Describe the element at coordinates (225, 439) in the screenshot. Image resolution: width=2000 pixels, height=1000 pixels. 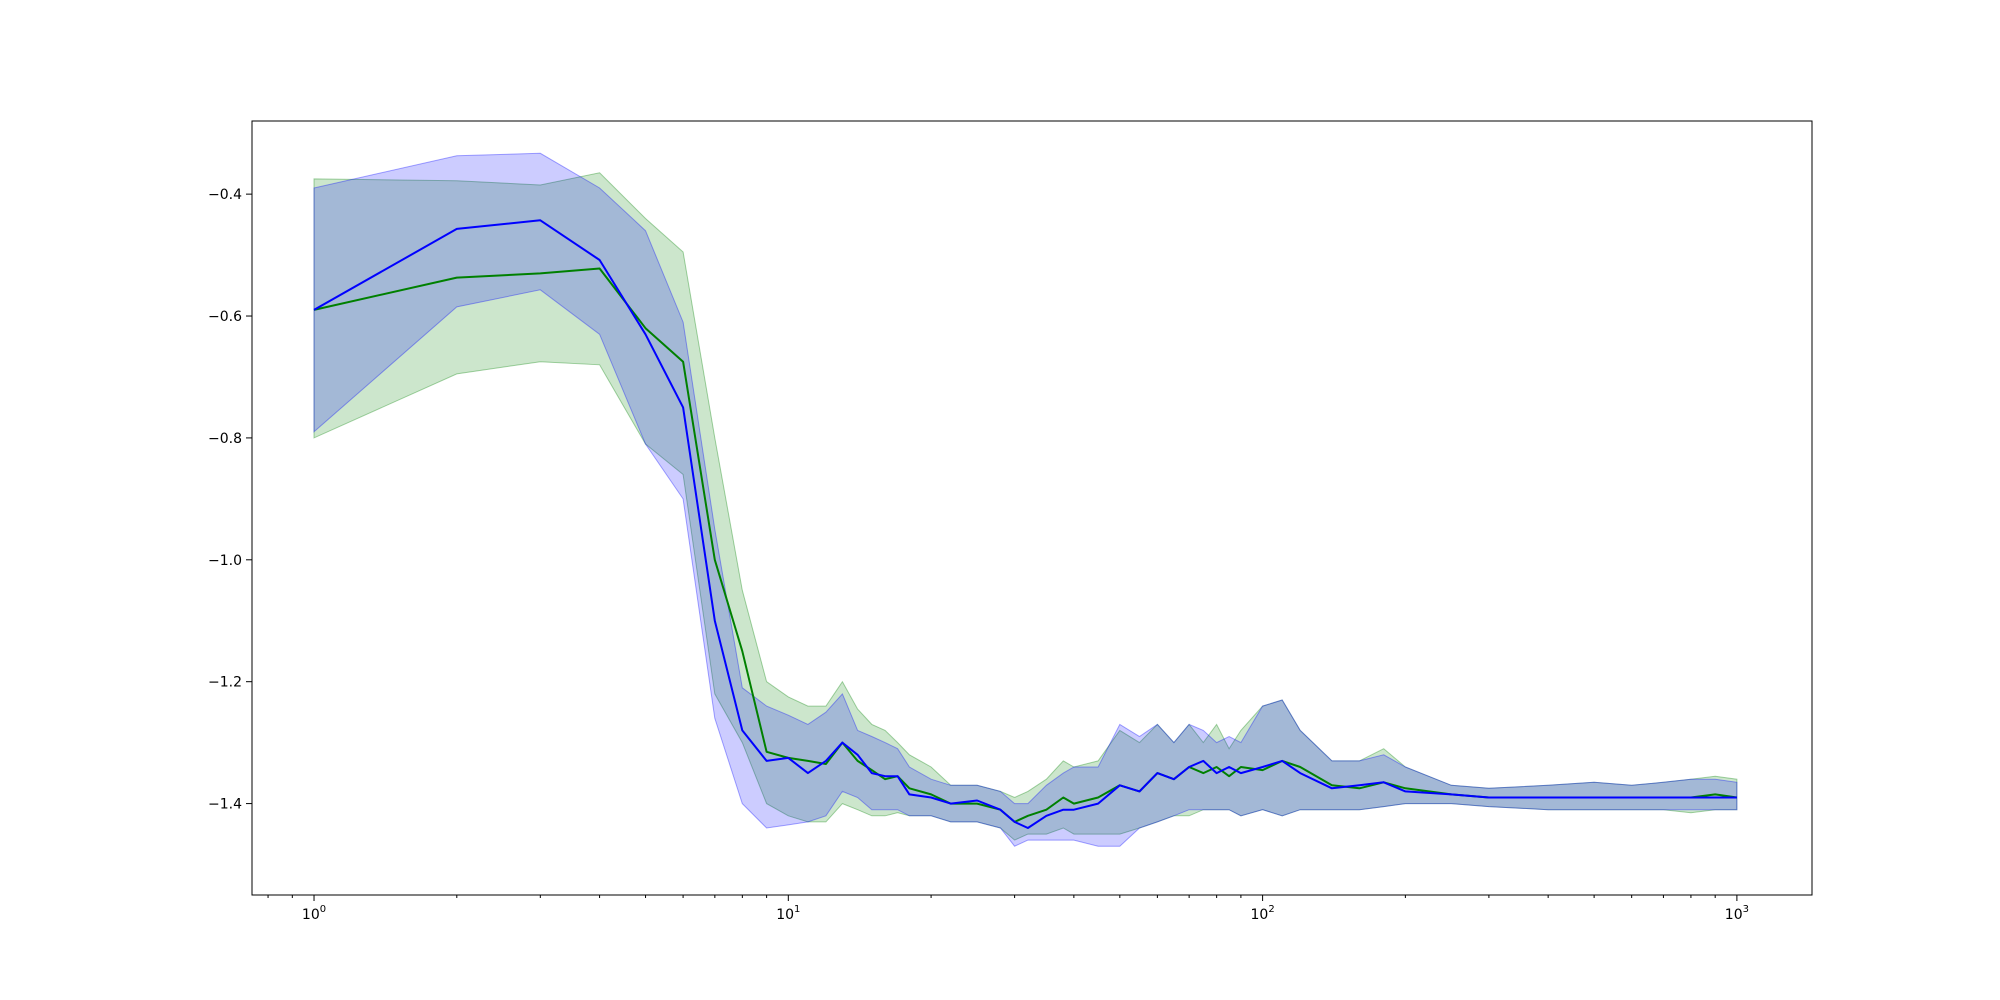
I see `y-tick-label: −0.8` at that location.